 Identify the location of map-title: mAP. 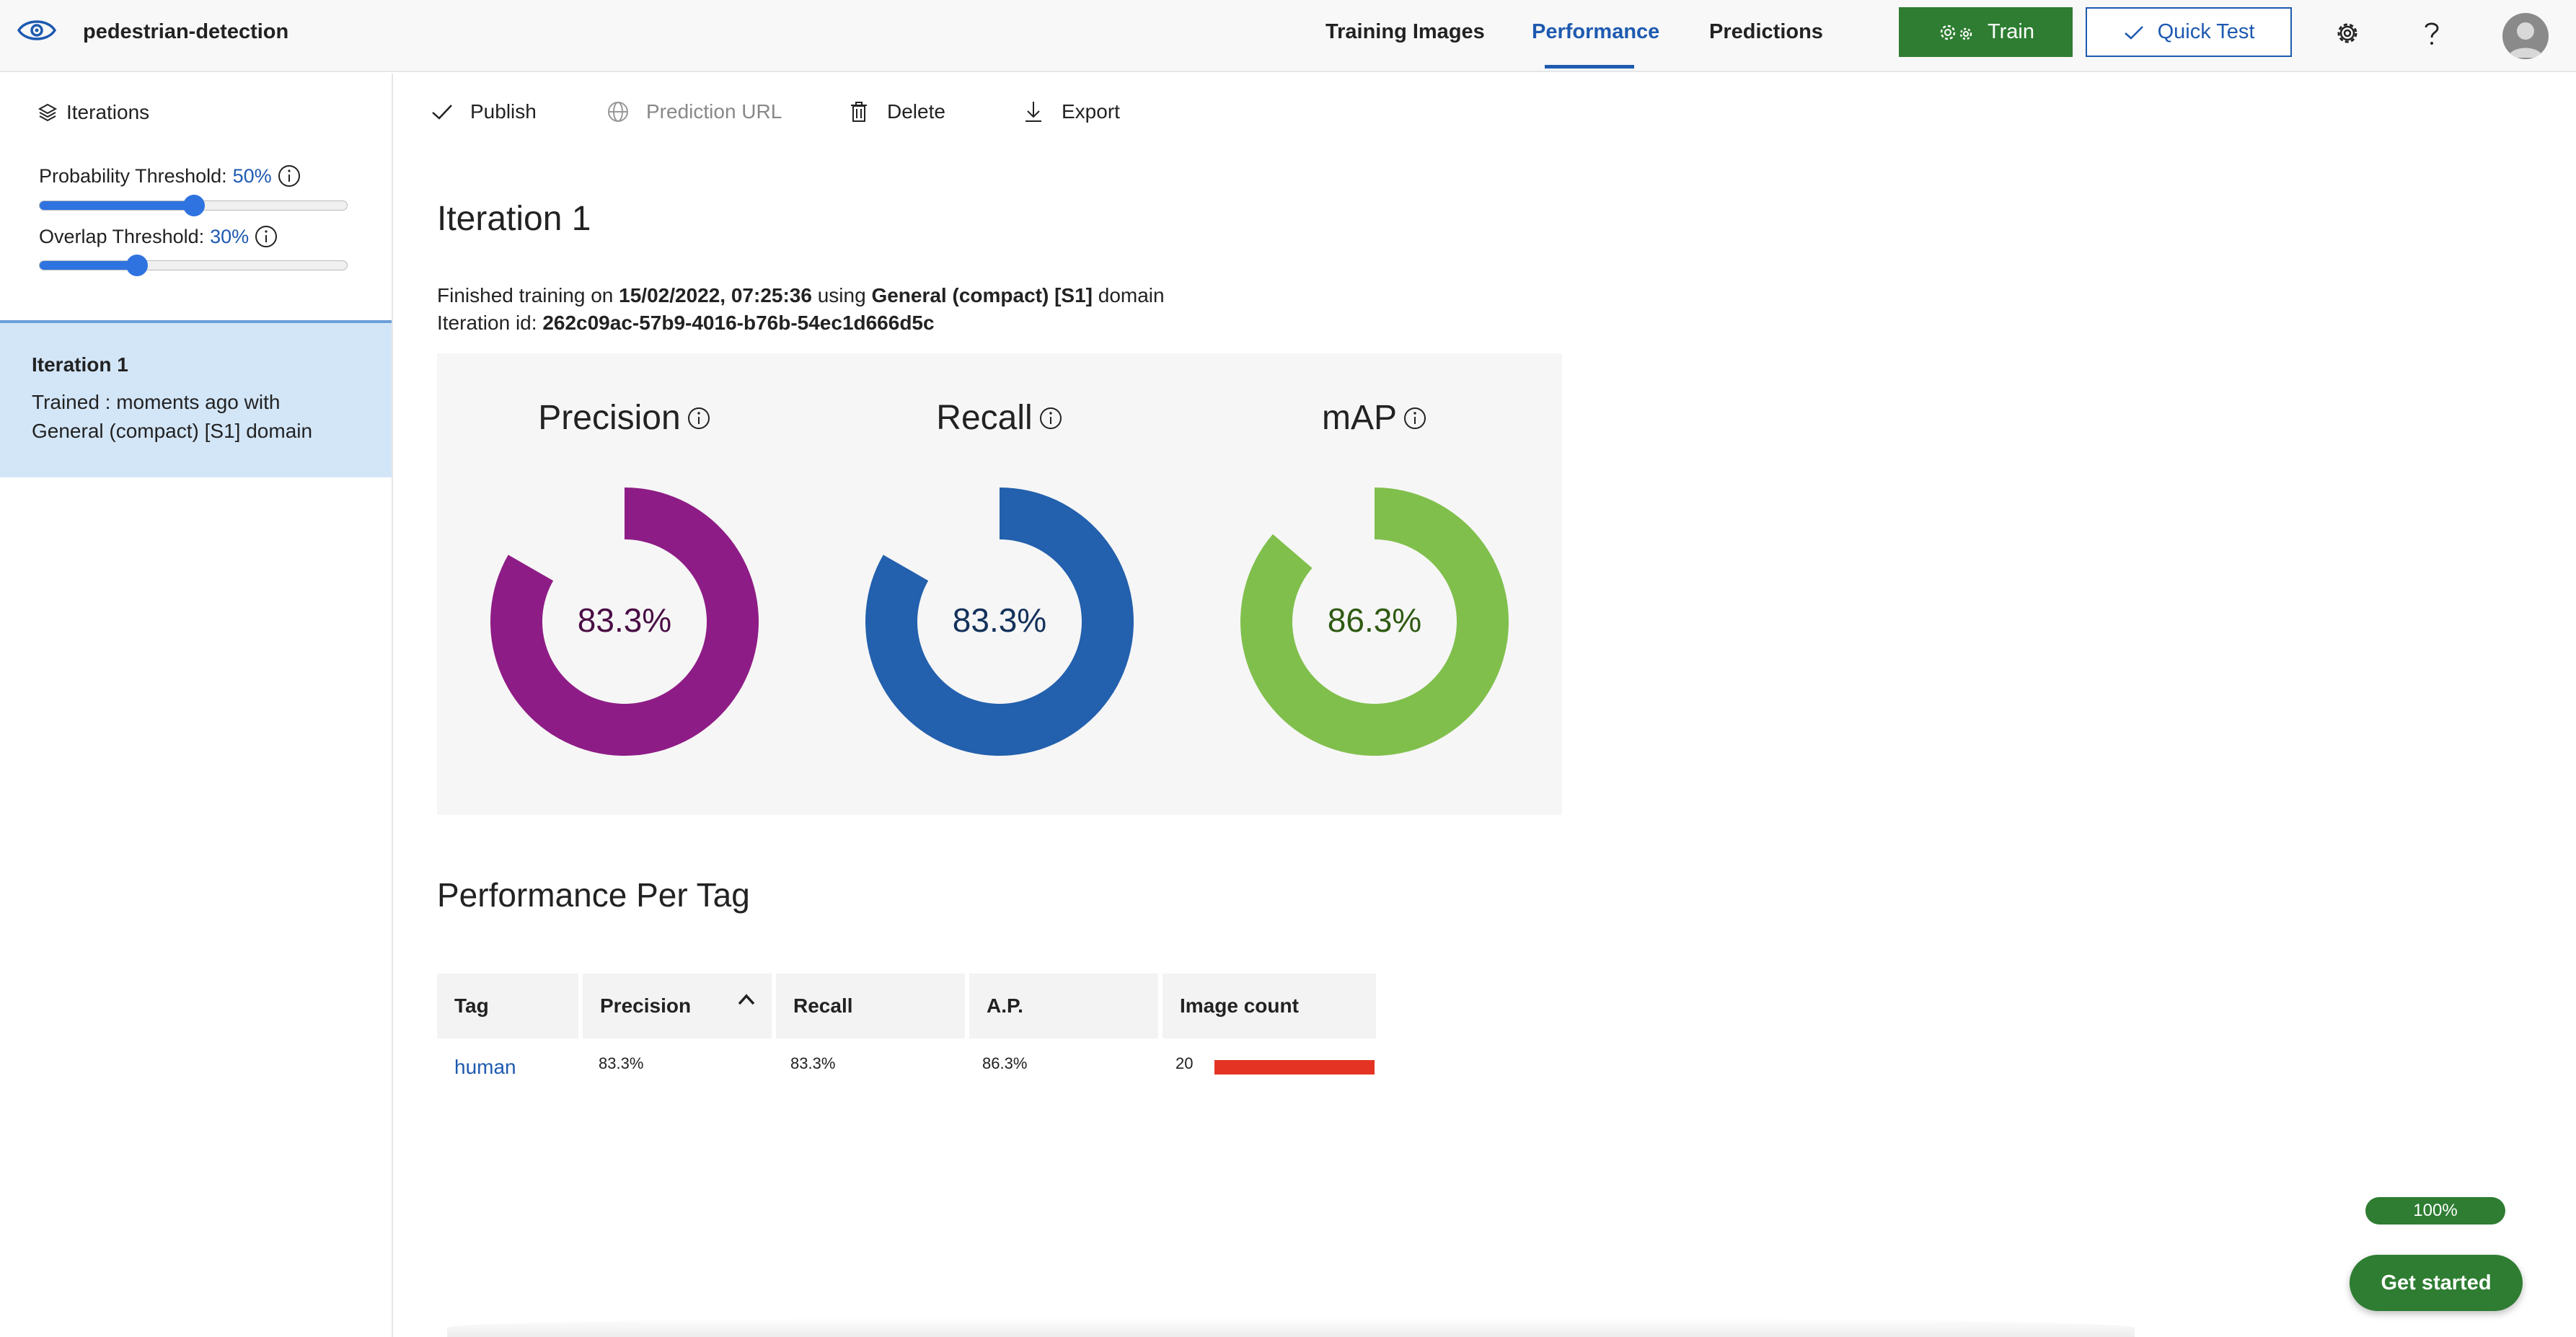
(1359, 418).